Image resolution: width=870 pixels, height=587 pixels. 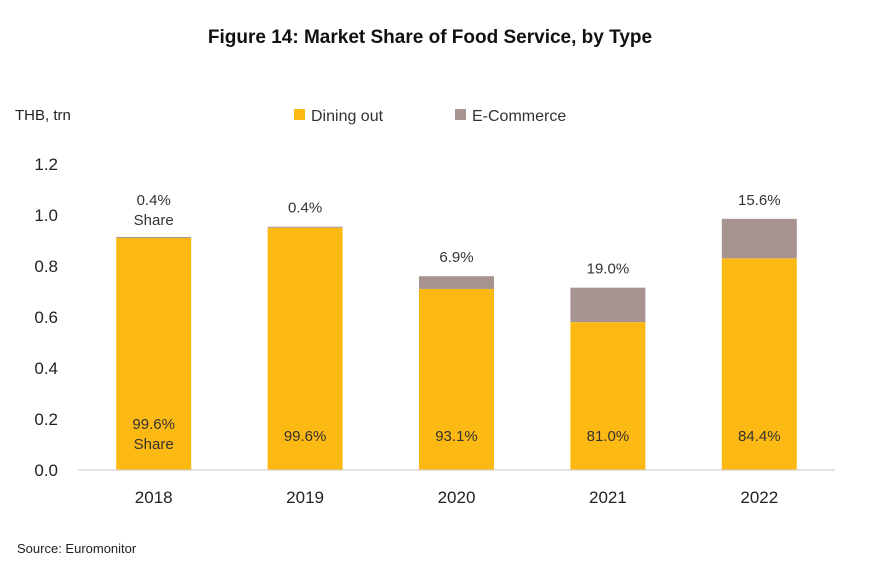 What do you see at coordinates (305, 497) in the screenshot?
I see `x-category-label: 2019` at bounding box center [305, 497].